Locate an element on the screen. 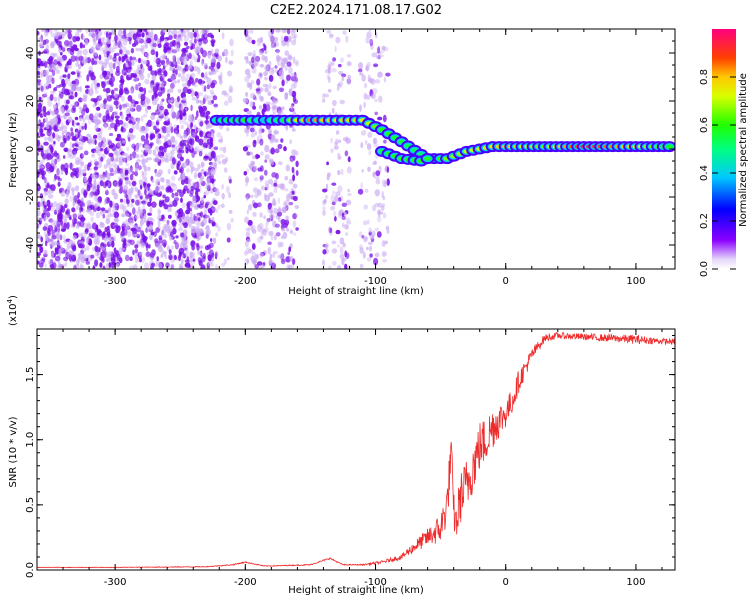 This screenshot has width=750, height=600. x-tick-label: 100 is located at coordinates (635, 582).